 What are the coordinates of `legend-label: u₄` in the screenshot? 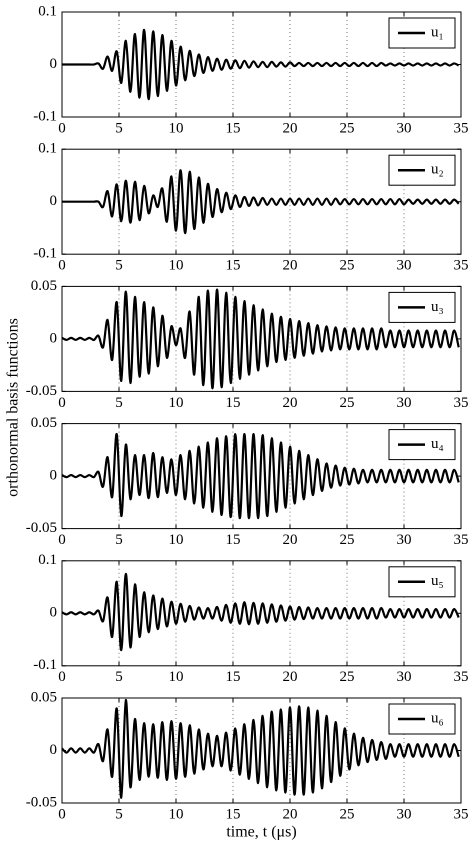 It's located at (437, 444).